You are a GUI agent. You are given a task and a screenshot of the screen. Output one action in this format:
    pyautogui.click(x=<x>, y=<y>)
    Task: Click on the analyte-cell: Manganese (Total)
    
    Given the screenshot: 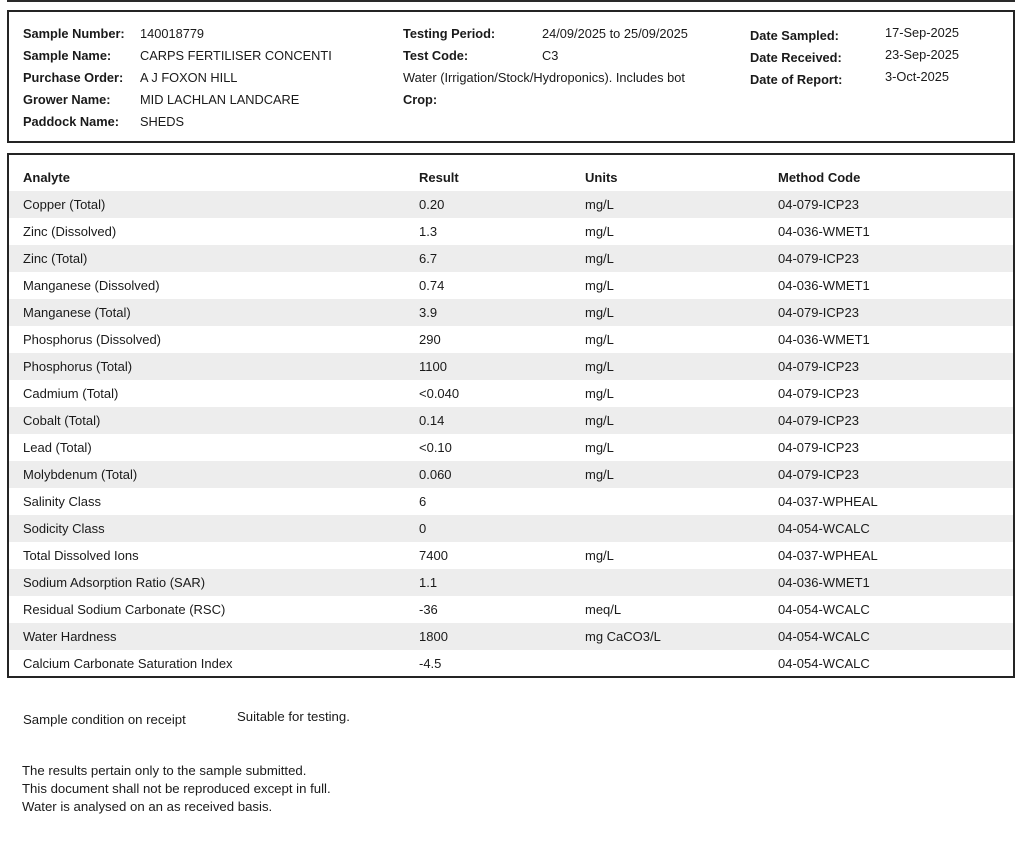 What is the action you would take?
    pyautogui.click(x=77, y=312)
    